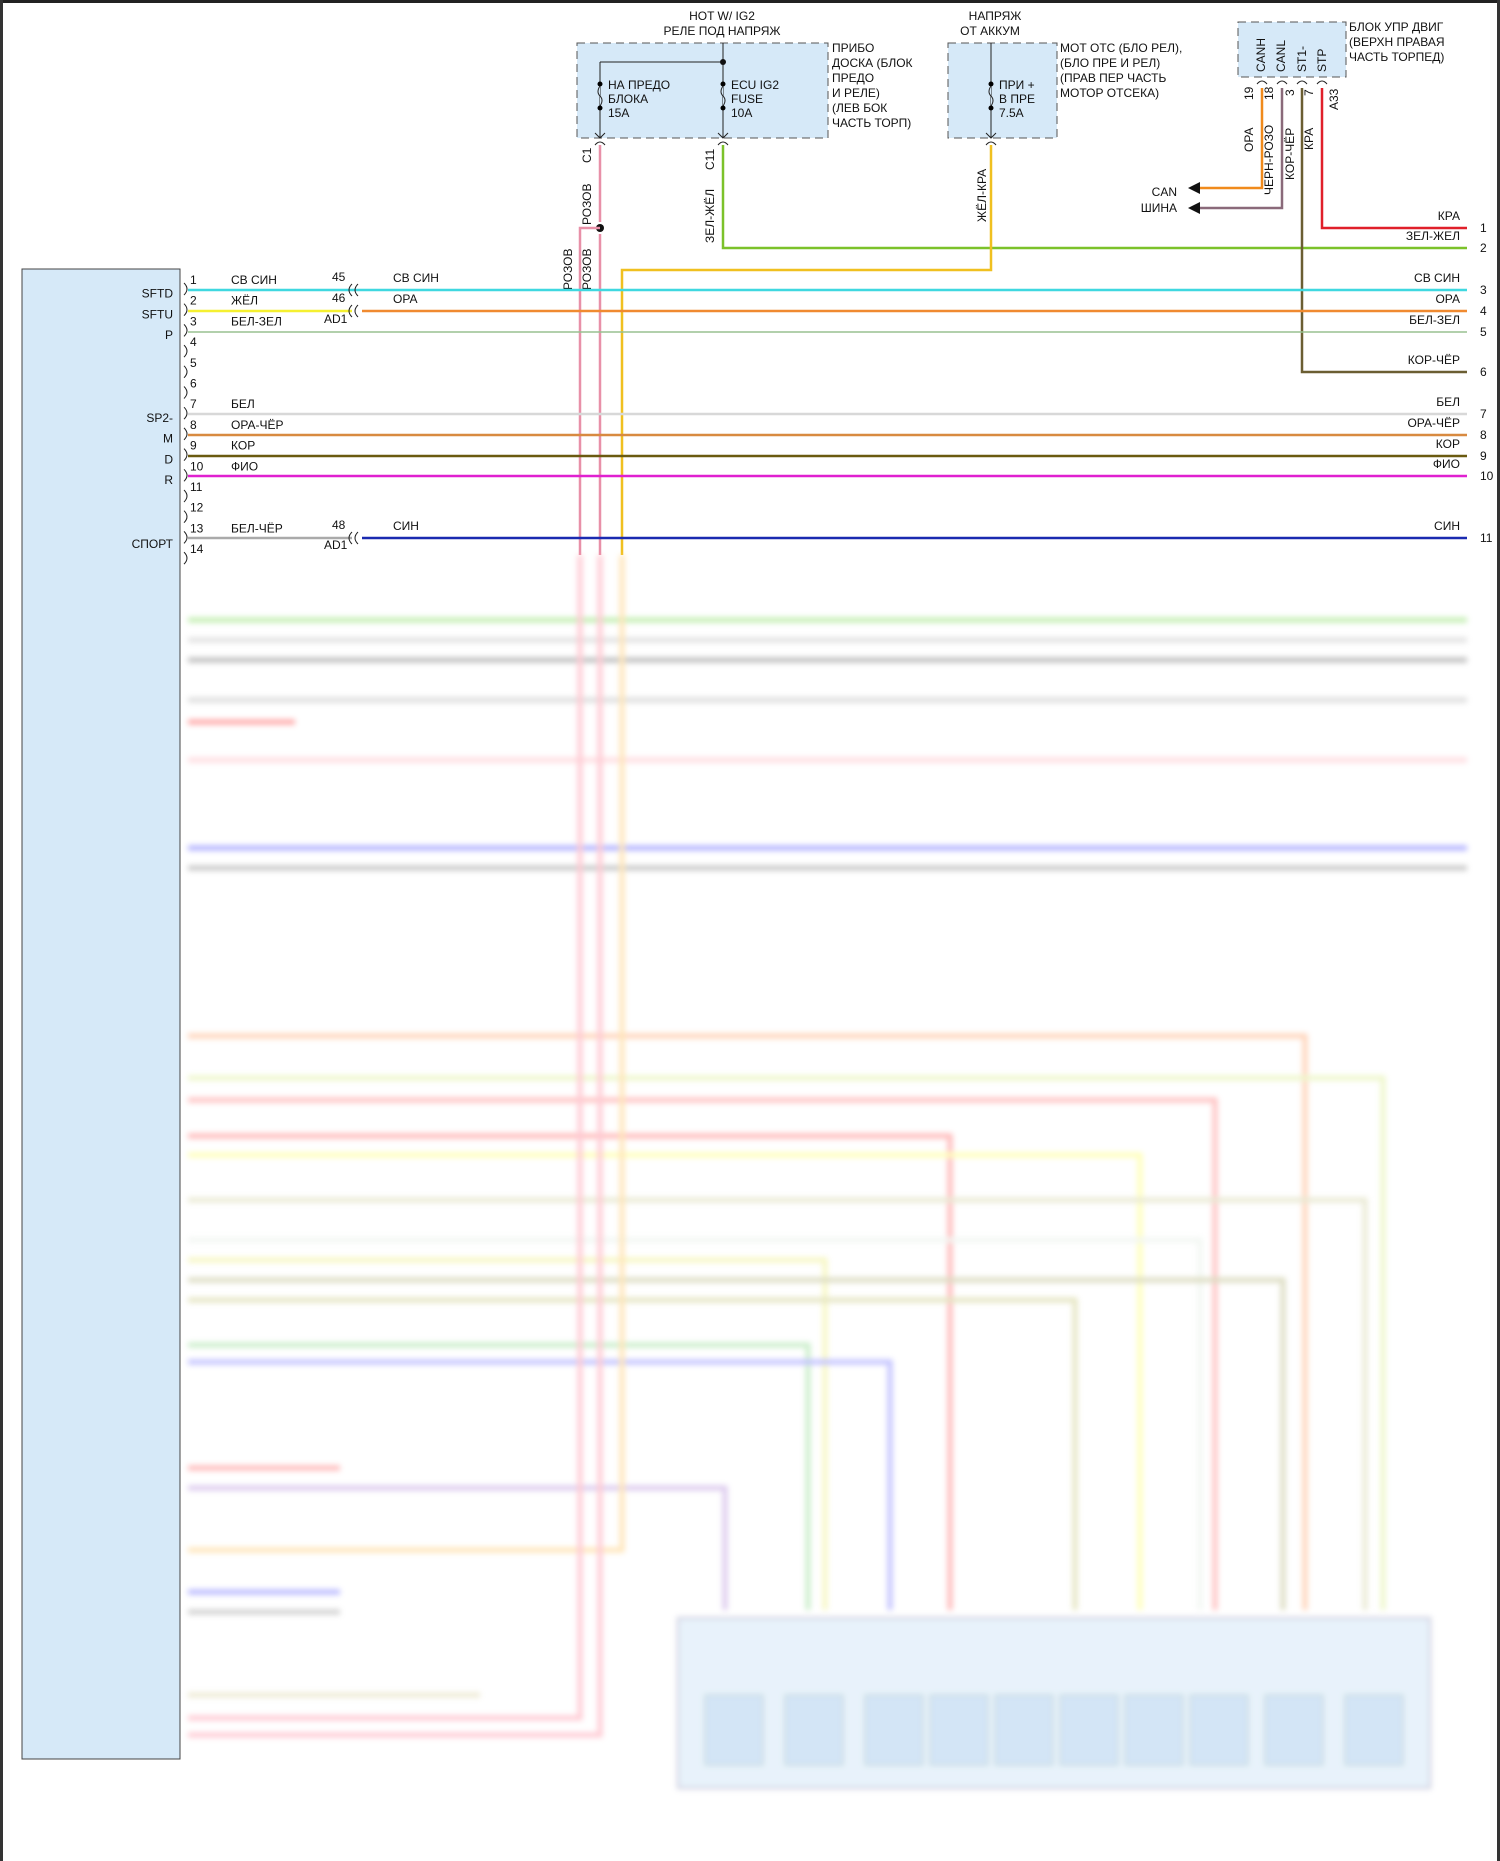 The height and width of the screenshot is (1861, 1500). I want to click on terminal-number: 1, so click(1483, 228).